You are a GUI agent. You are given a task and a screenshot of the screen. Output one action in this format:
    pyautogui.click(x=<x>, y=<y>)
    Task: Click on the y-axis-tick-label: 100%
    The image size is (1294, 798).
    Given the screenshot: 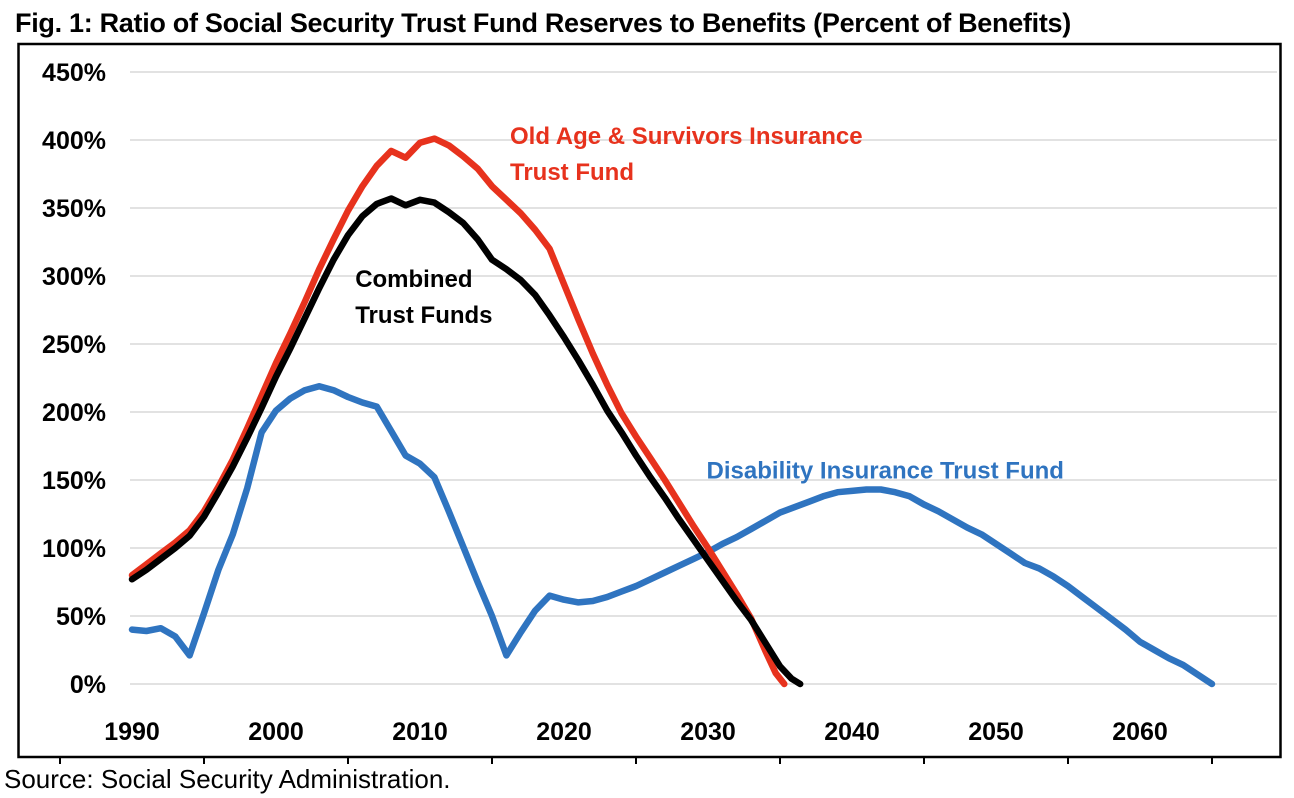 What is the action you would take?
    pyautogui.click(x=74, y=549)
    